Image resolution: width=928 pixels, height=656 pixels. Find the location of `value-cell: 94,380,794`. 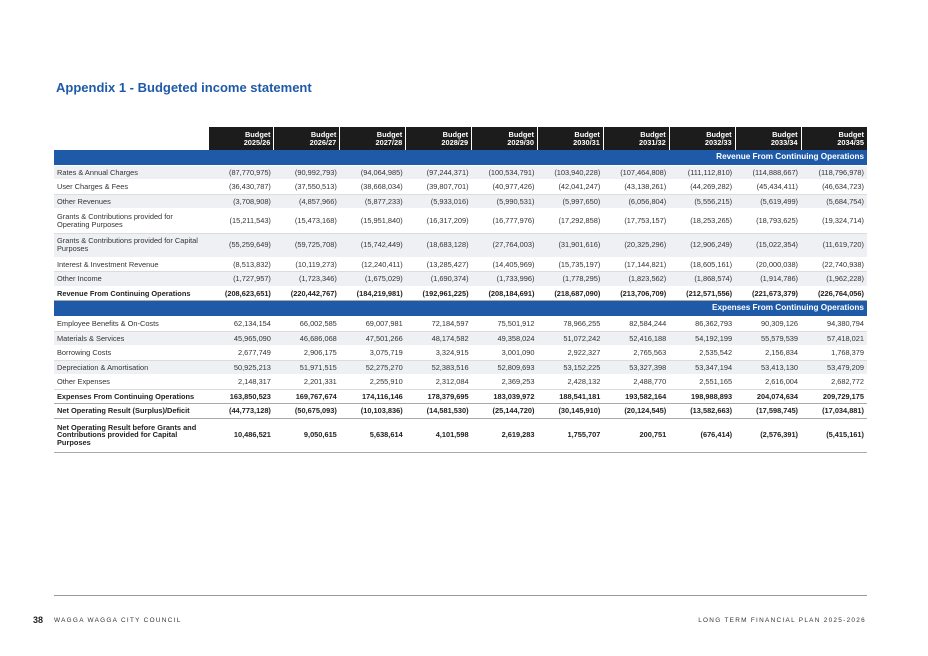

value-cell: 94,380,794 is located at coordinates (834, 324).